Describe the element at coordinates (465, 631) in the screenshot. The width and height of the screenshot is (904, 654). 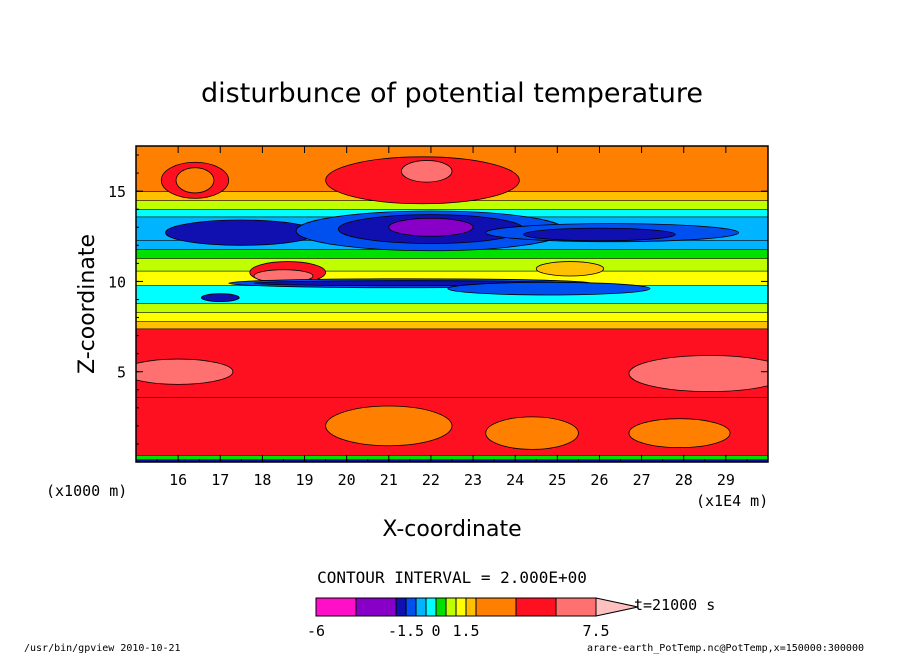
I see `colorbar-label: 1.5` at that location.